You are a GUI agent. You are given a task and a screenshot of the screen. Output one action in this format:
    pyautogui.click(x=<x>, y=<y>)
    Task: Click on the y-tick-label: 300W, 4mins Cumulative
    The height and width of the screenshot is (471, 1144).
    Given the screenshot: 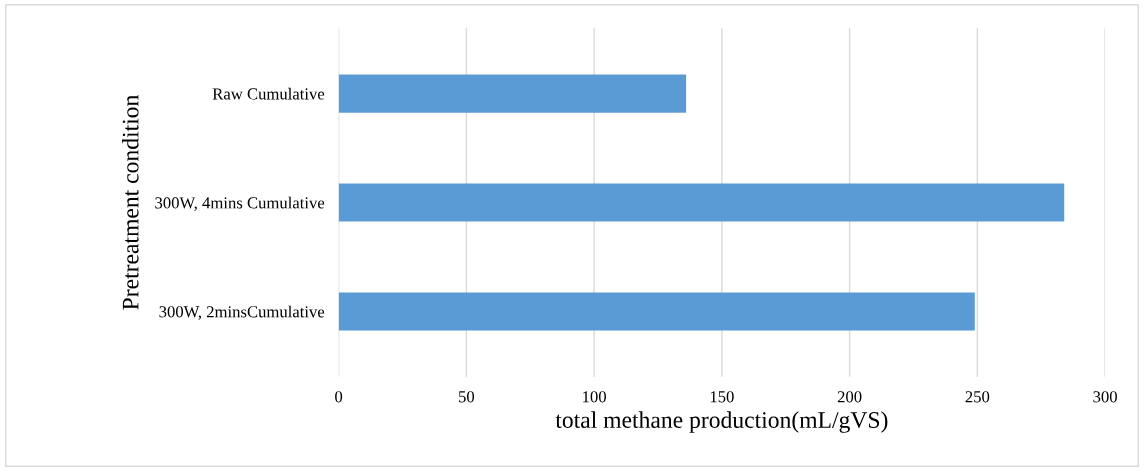 What is the action you would take?
    pyautogui.click(x=240, y=203)
    